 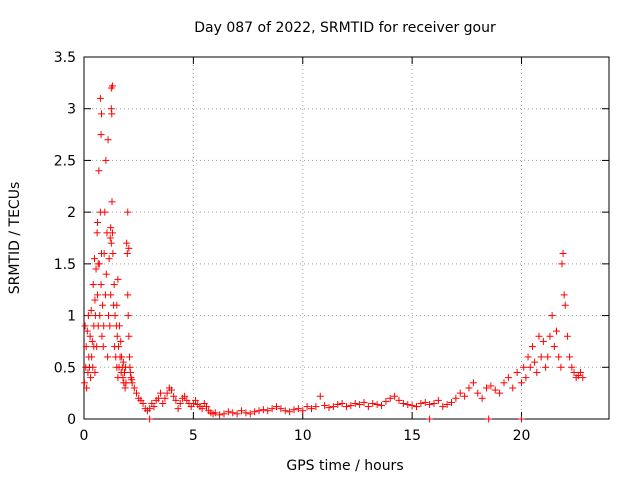 I want to click on y-axis-title: SRMTID / TECUs, so click(x=15, y=238).